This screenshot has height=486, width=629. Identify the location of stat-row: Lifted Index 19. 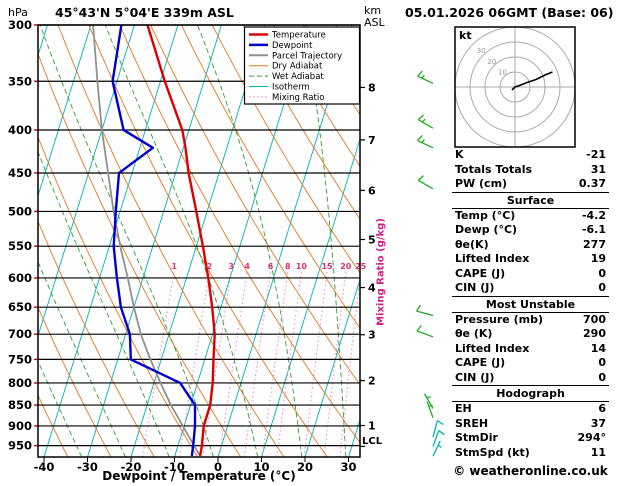
(530, 259).